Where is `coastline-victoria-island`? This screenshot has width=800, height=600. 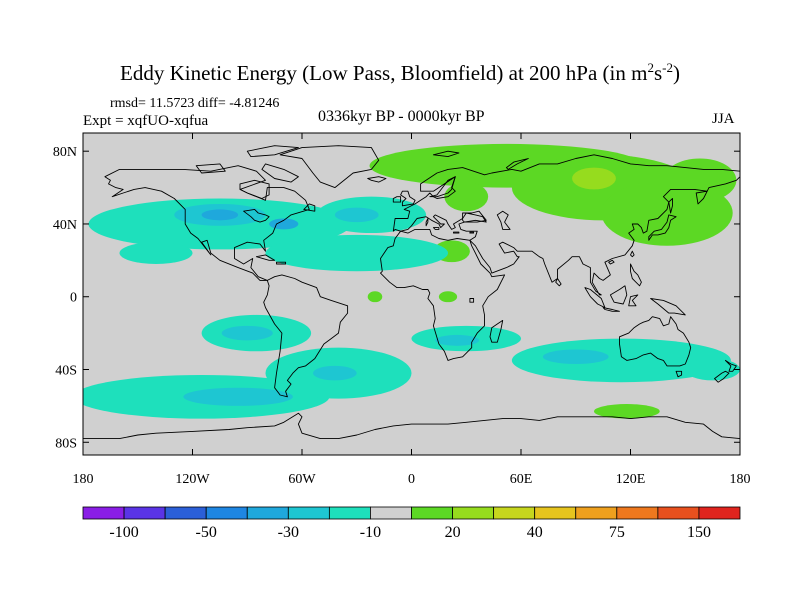
coastline-victoria-island is located at coordinates (210, 168).